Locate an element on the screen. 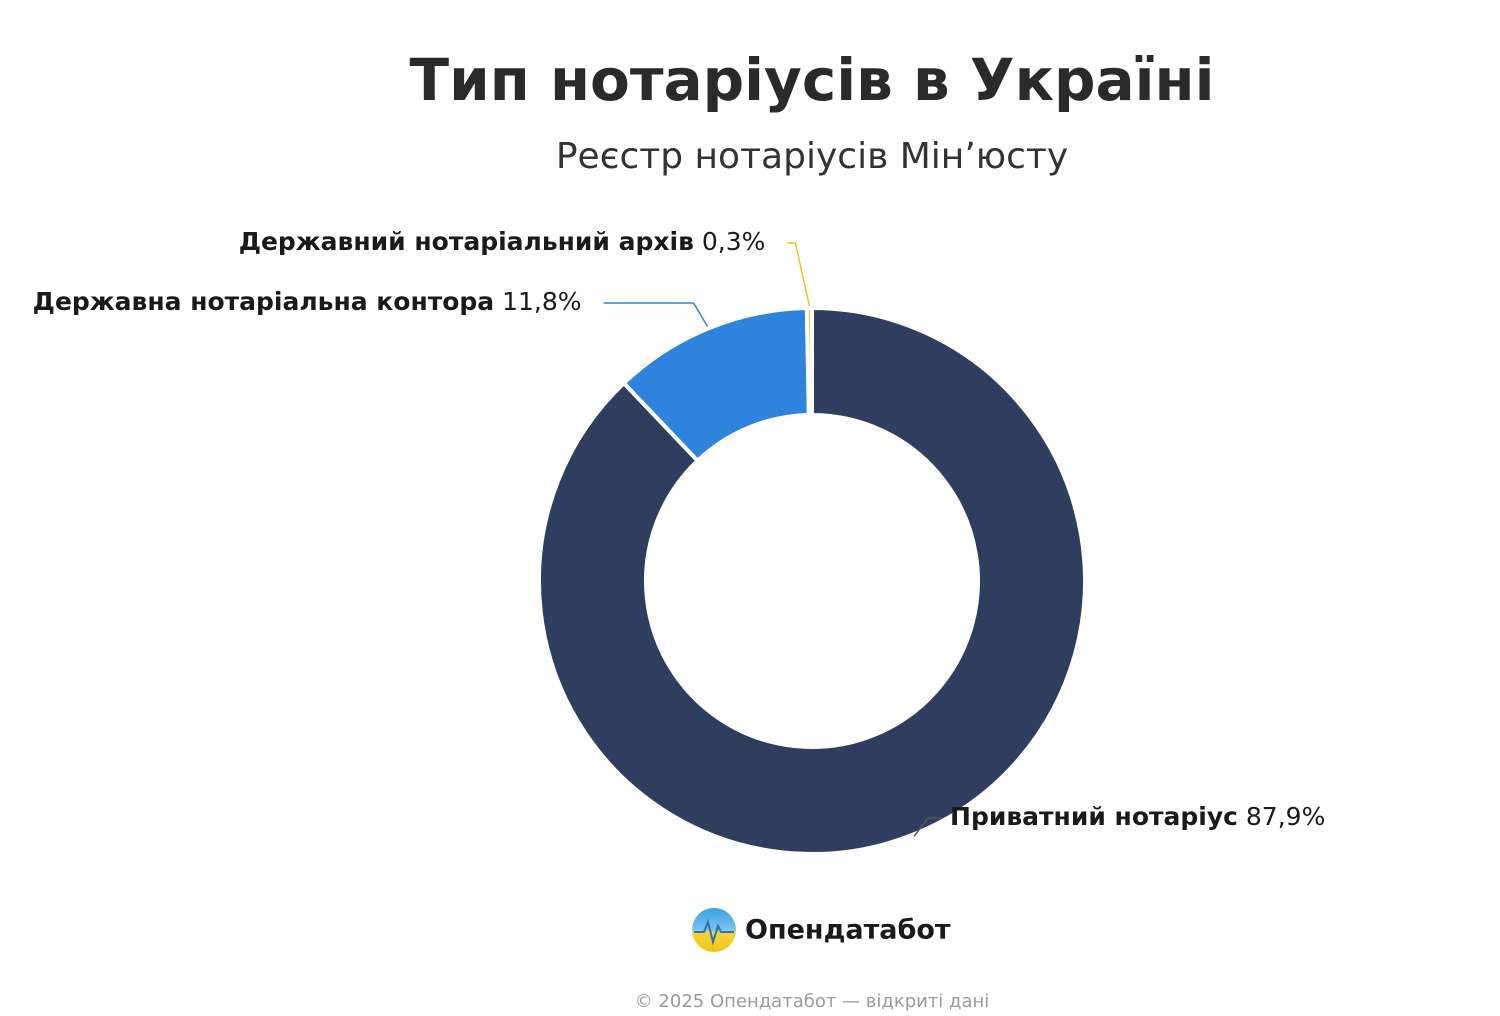 The image size is (1500, 1016). data-label: Державна нотаріальна контора 11,8% is located at coordinates (307, 301).